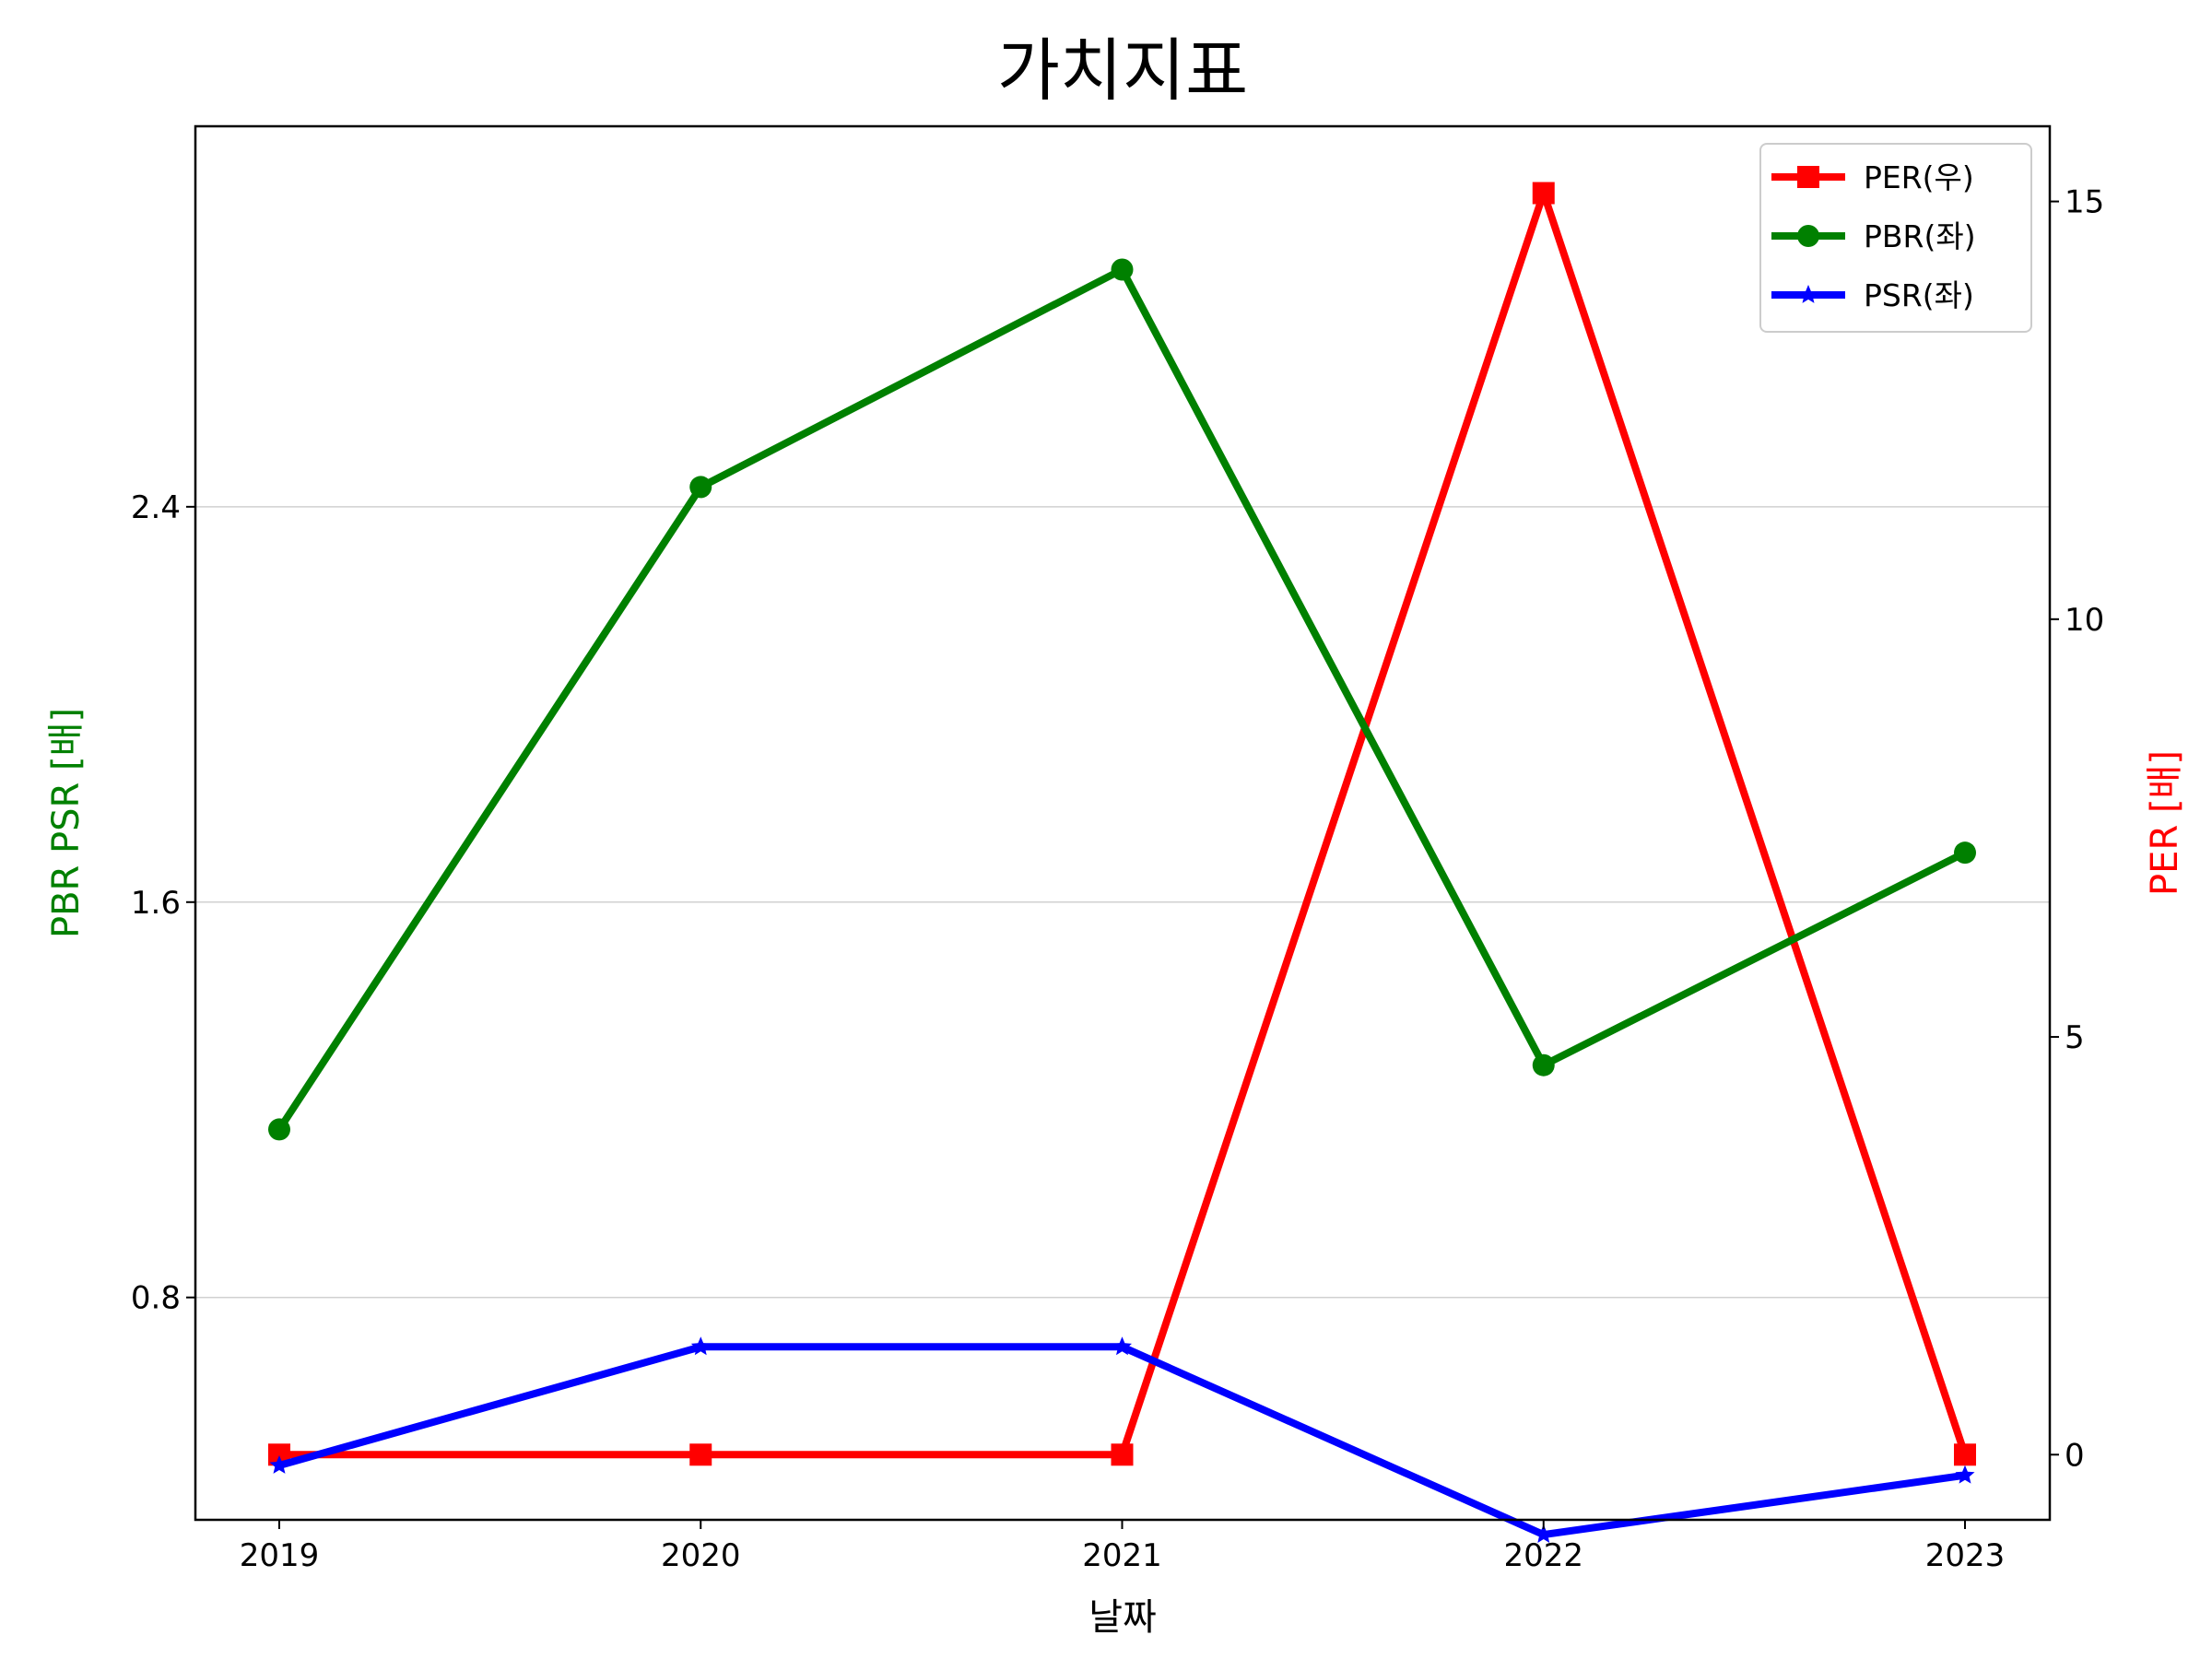  What do you see at coordinates (2165, 823) in the screenshot?
I see `right-y-axis-label: PER [배]` at bounding box center [2165, 823].